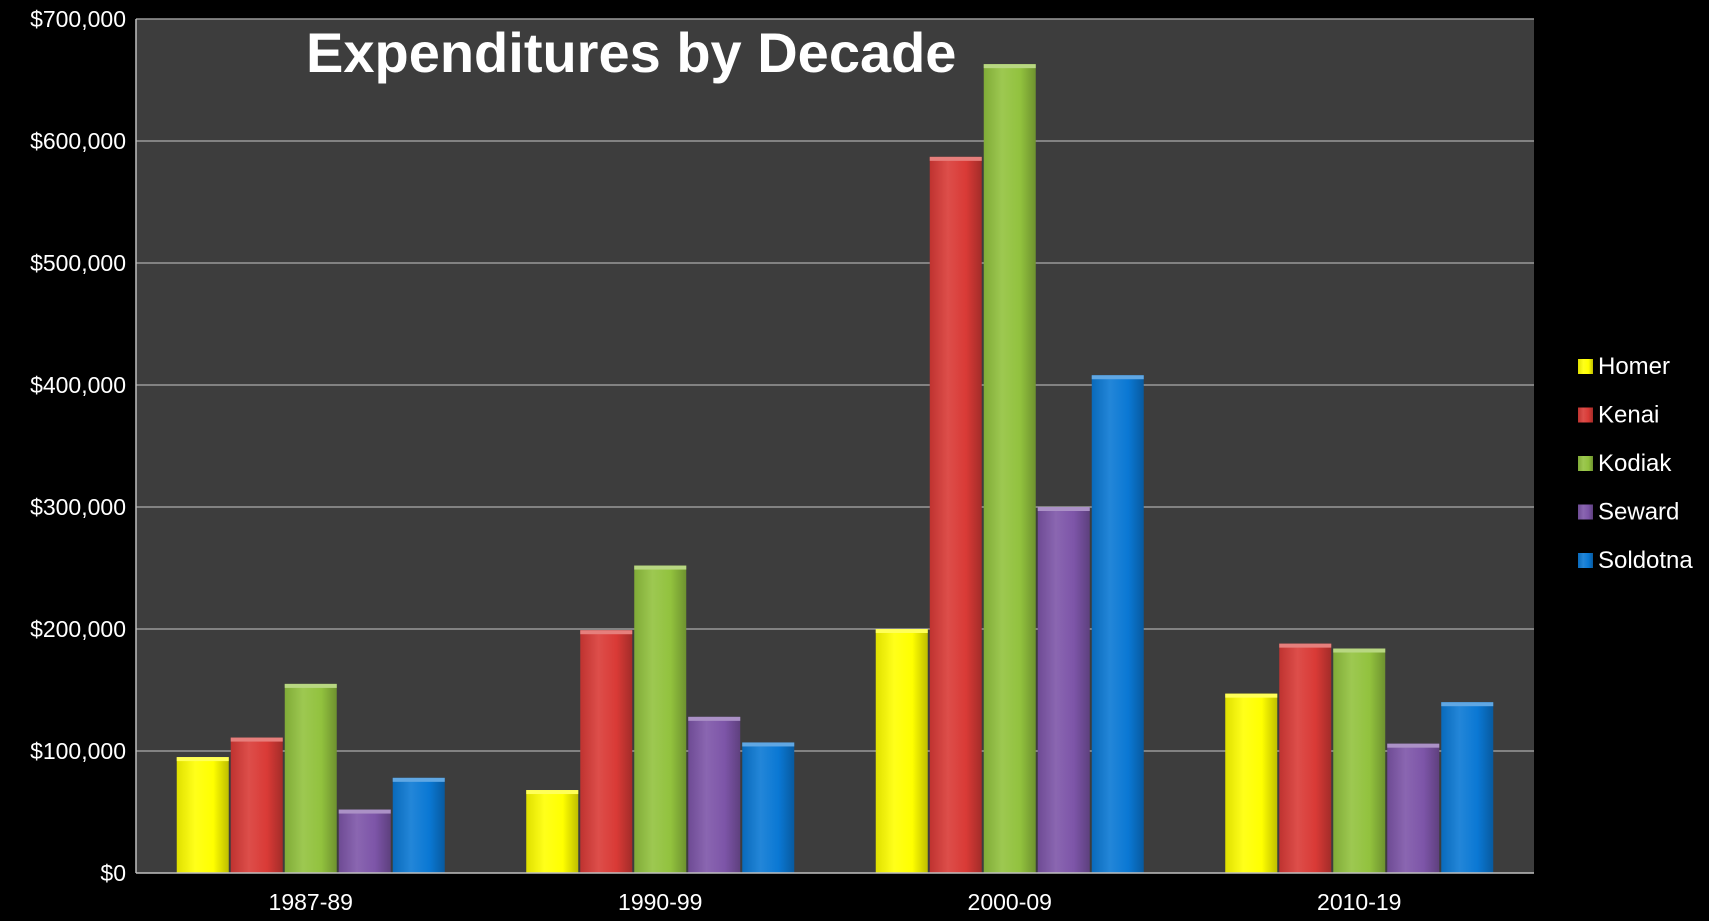  What do you see at coordinates (835, 893) in the screenshot?
I see `x-axis: 1987-89 1990-99 2000-09 2010-19` at bounding box center [835, 893].